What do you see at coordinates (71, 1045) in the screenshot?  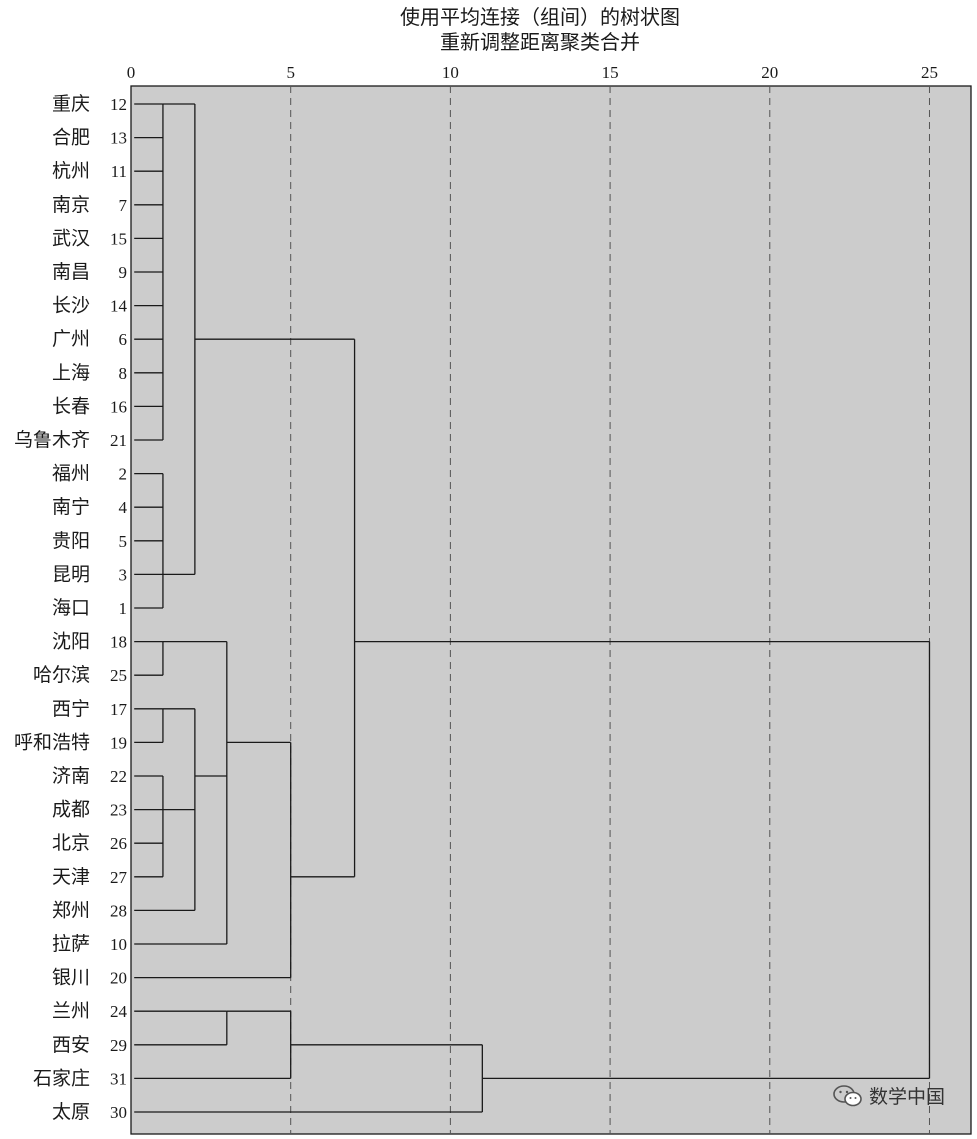 I see `leaf-city-label: 西安` at bounding box center [71, 1045].